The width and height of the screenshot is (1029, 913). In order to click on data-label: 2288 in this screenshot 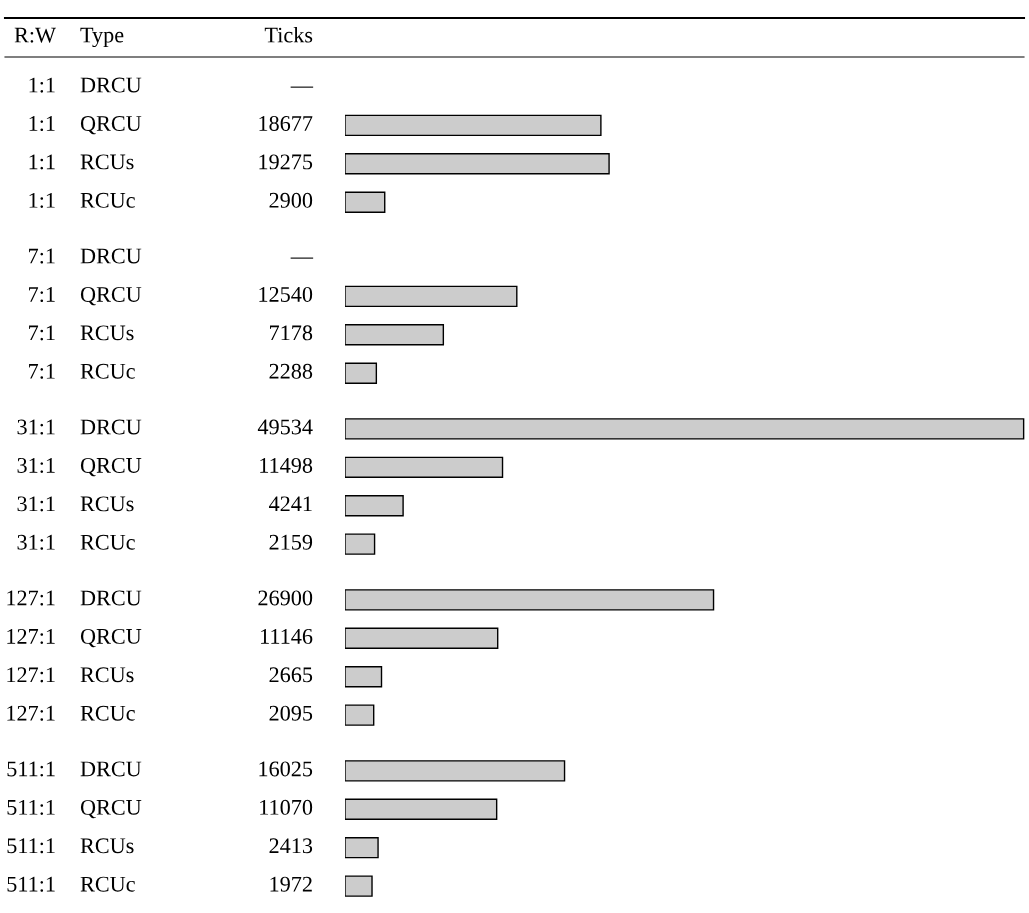, I will do `click(291, 371)`.